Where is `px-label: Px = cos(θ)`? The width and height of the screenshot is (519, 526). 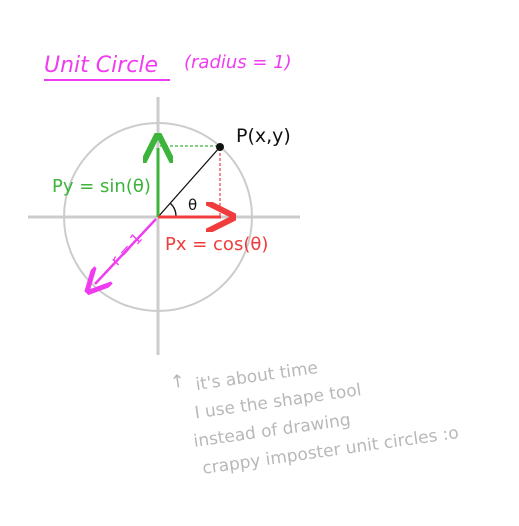 px-label: Px = cos(θ) is located at coordinates (216, 244).